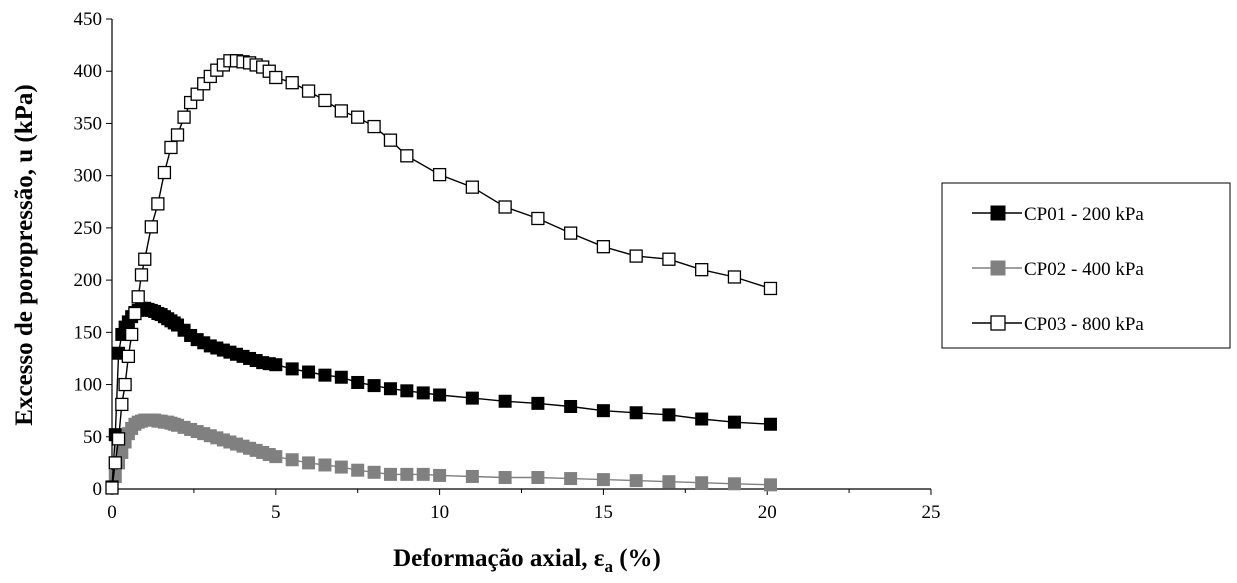 The width and height of the screenshot is (1237, 583). I want to click on legend-label: CP01 - 200 kPa, so click(1084, 214).